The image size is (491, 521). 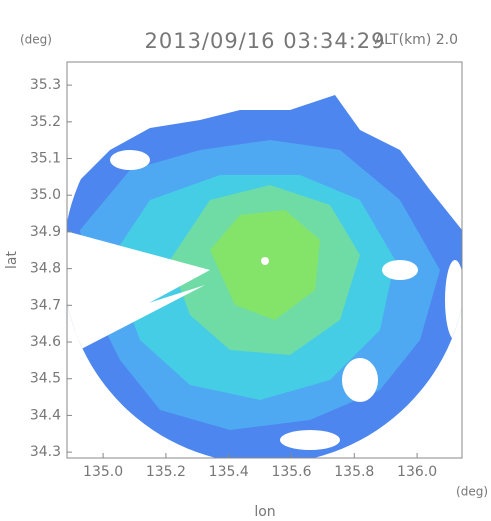 What do you see at coordinates (45, 415) in the screenshot?
I see `y-tick-label: 34.4` at bounding box center [45, 415].